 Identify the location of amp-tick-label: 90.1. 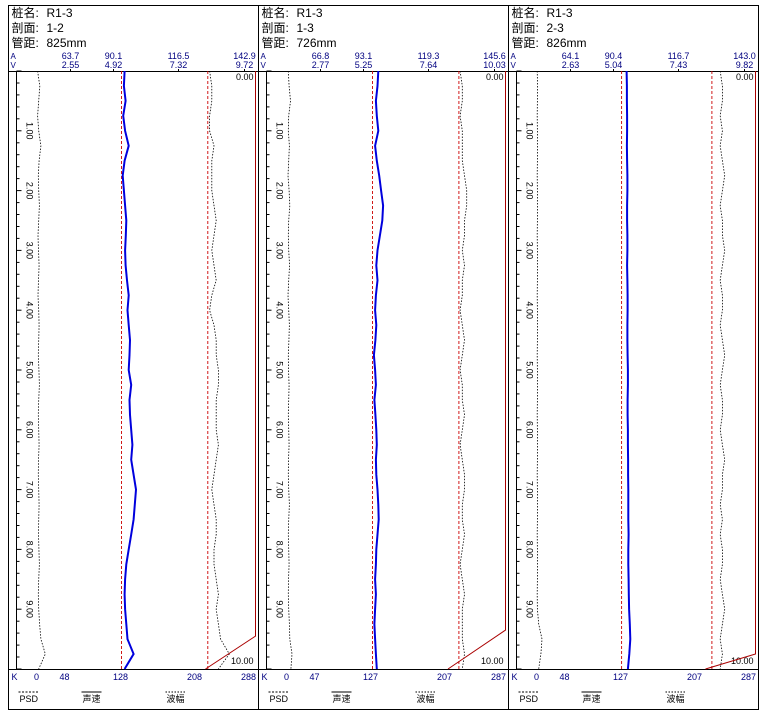
(114, 56).